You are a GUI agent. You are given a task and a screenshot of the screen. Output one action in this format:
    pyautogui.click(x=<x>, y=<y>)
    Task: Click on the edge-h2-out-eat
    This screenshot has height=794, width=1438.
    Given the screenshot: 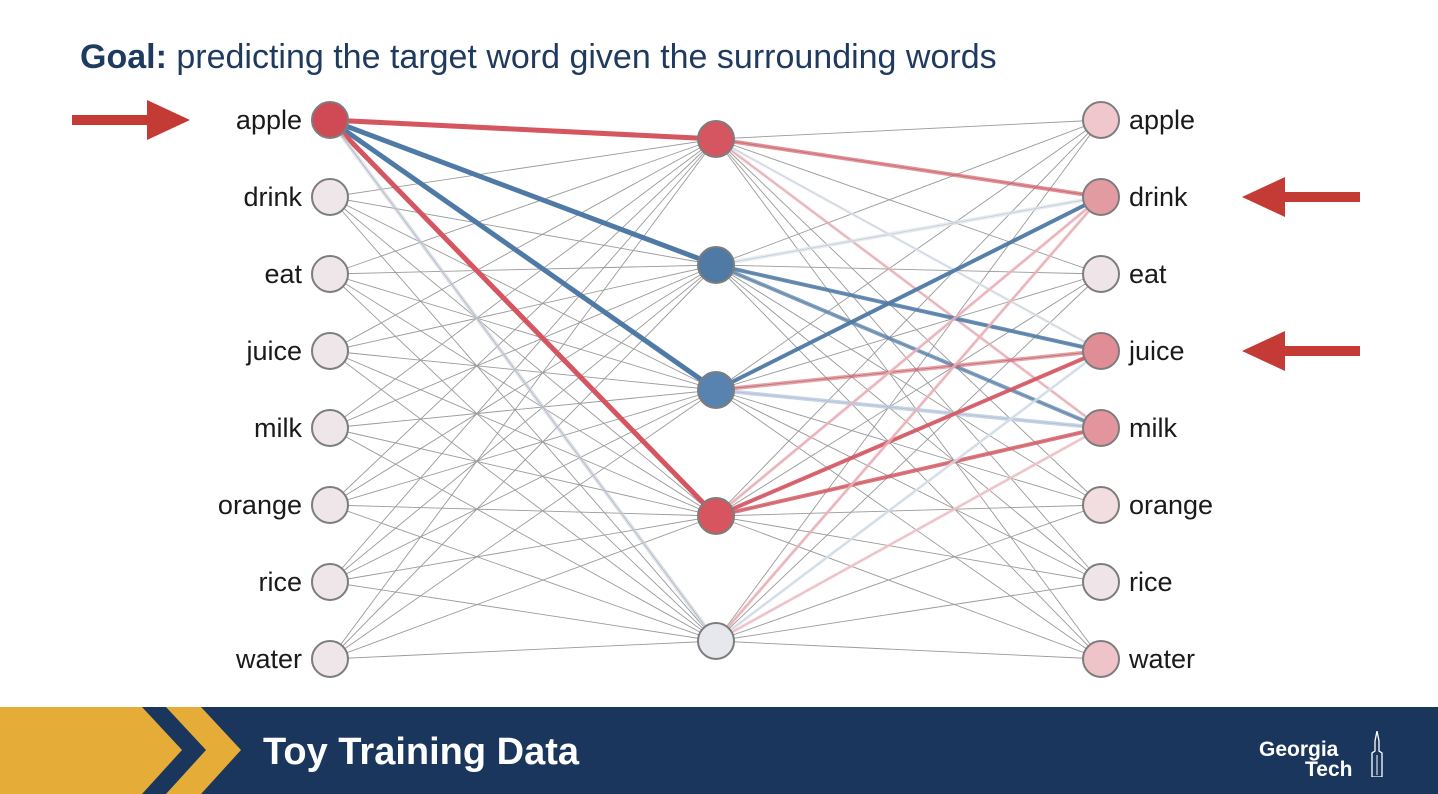 What is the action you would take?
    pyautogui.click(x=908, y=269)
    